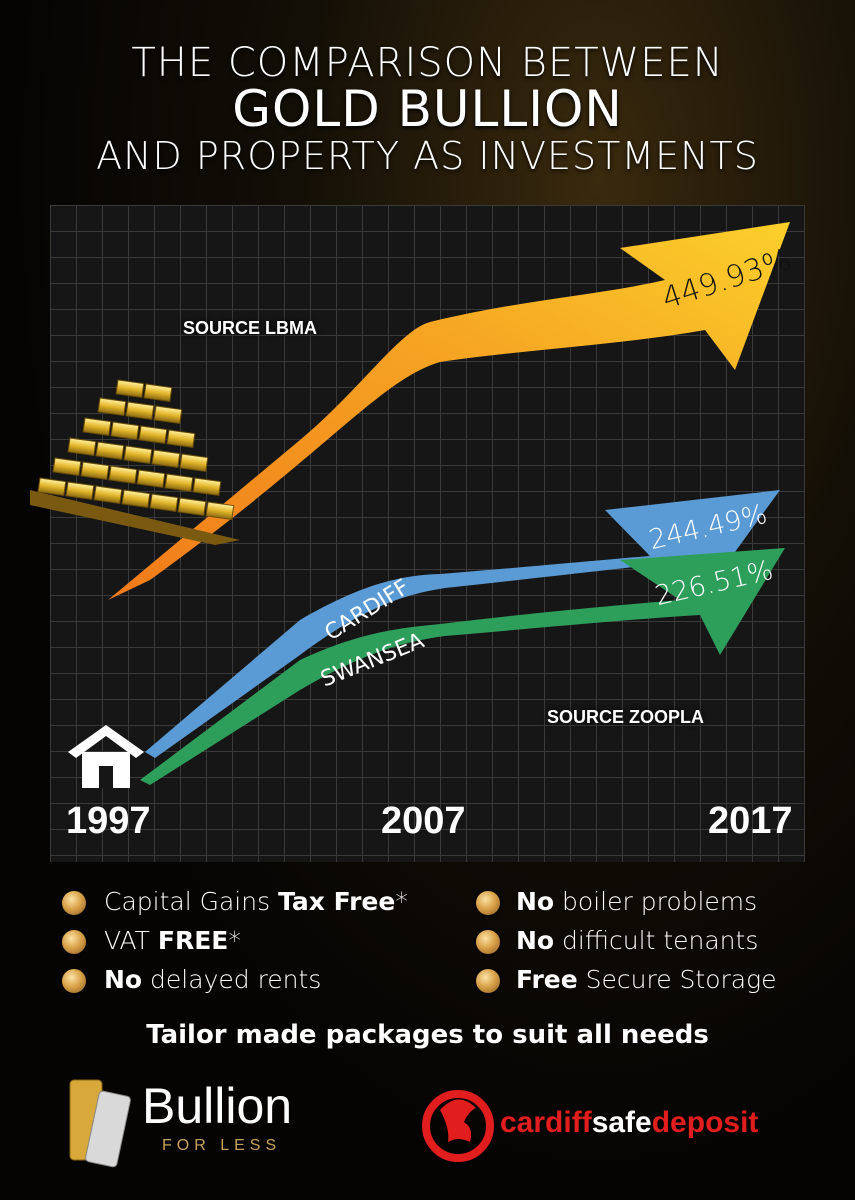 Image resolution: width=855 pixels, height=1200 pixels. What do you see at coordinates (217, 1106) in the screenshot?
I see `bullion-wordmark: Bullion` at bounding box center [217, 1106].